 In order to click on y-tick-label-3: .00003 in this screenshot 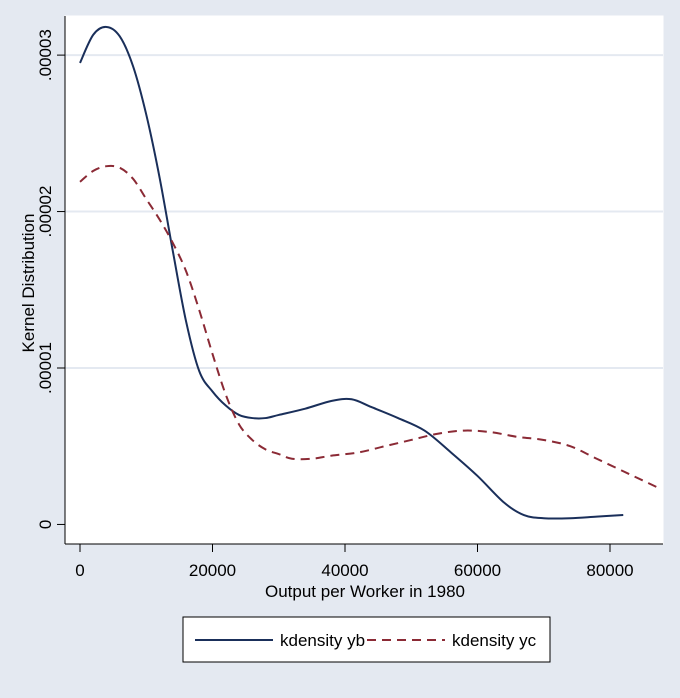, I will do `click(45, 55)`.